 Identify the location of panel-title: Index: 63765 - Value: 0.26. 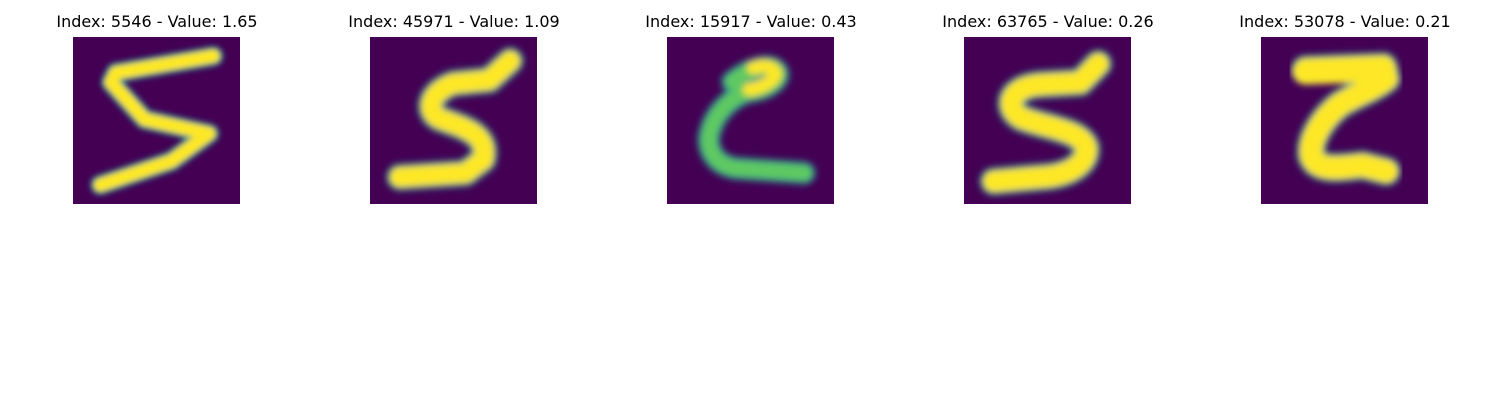
(1048, 21).